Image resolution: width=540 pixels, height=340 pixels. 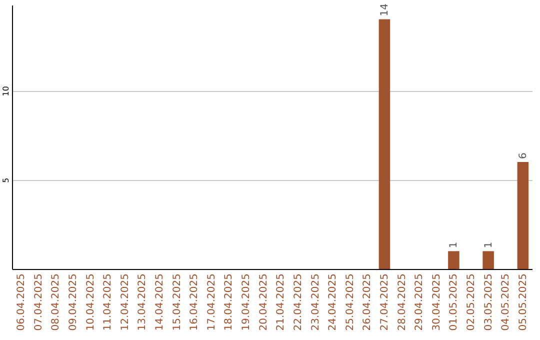 What do you see at coordinates (454, 302) in the screenshot?
I see `x-tick-label: 01.05.2025` at bounding box center [454, 302].